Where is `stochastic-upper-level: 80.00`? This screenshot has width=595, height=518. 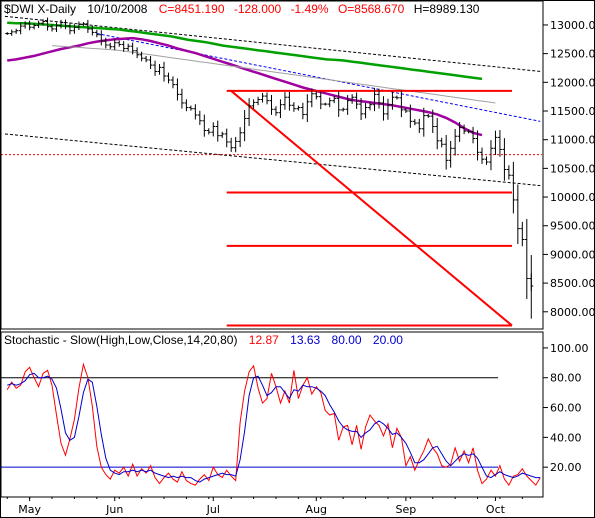 stochastic-upper-level: 80.00 is located at coordinates (347, 340).